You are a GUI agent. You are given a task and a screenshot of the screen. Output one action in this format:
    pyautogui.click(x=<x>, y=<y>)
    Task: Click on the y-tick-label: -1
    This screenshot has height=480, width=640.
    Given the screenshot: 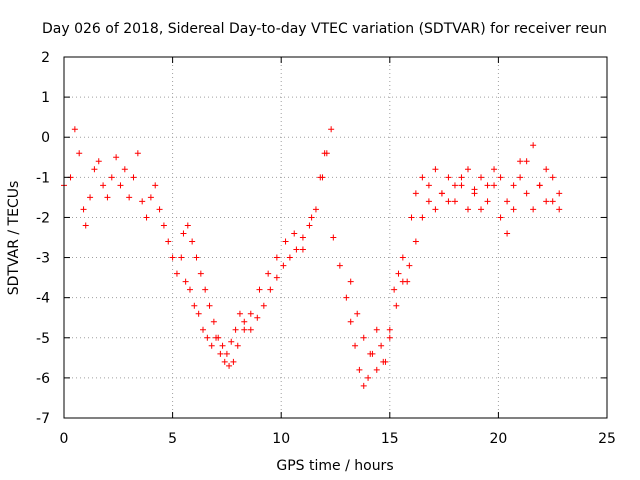 What is the action you would take?
    pyautogui.click(x=43, y=178)
    